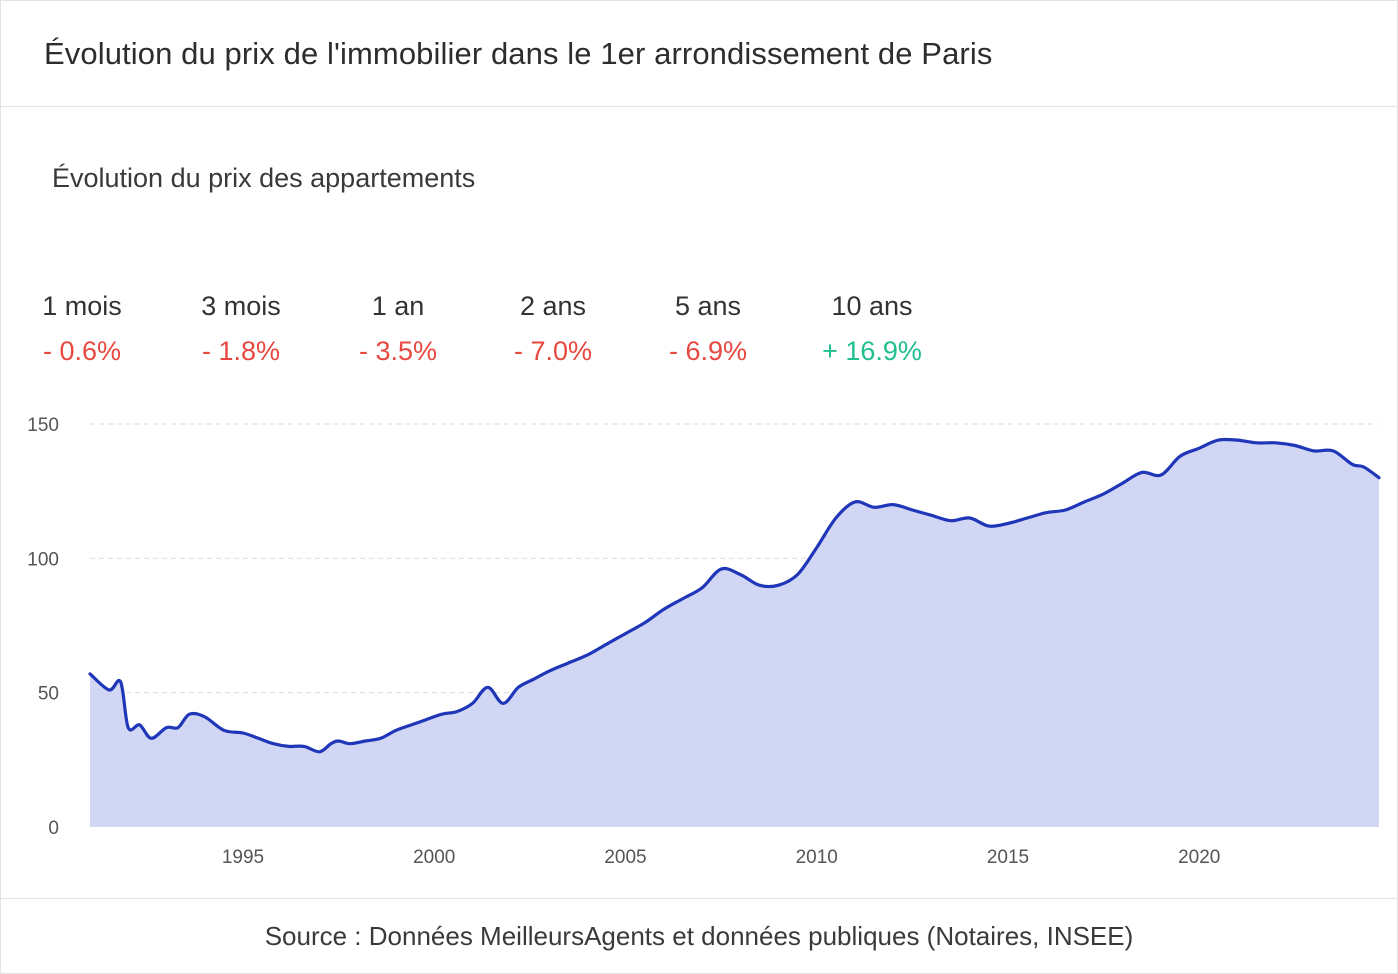  I want to click on y-tick-label: 150, so click(43, 425).